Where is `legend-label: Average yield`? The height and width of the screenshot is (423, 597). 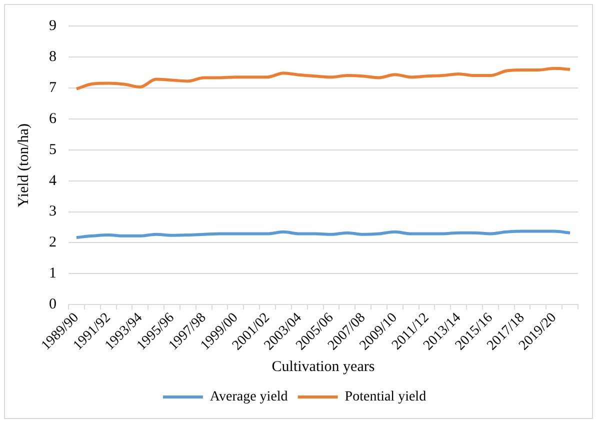 legend-label: Average yield is located at coordinates (249, 397).